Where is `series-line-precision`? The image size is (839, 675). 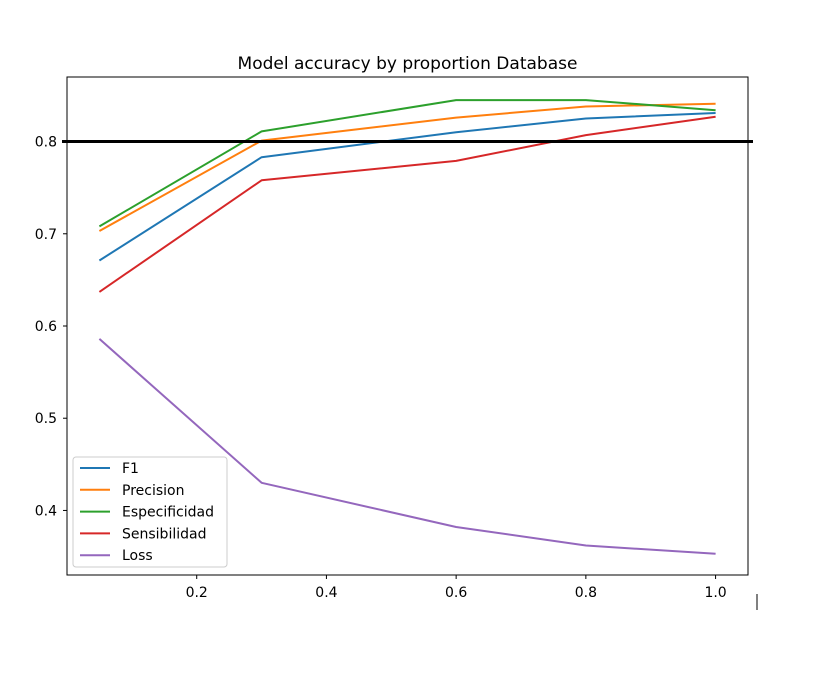
series-line-precision is located at coordinates (407, 167).